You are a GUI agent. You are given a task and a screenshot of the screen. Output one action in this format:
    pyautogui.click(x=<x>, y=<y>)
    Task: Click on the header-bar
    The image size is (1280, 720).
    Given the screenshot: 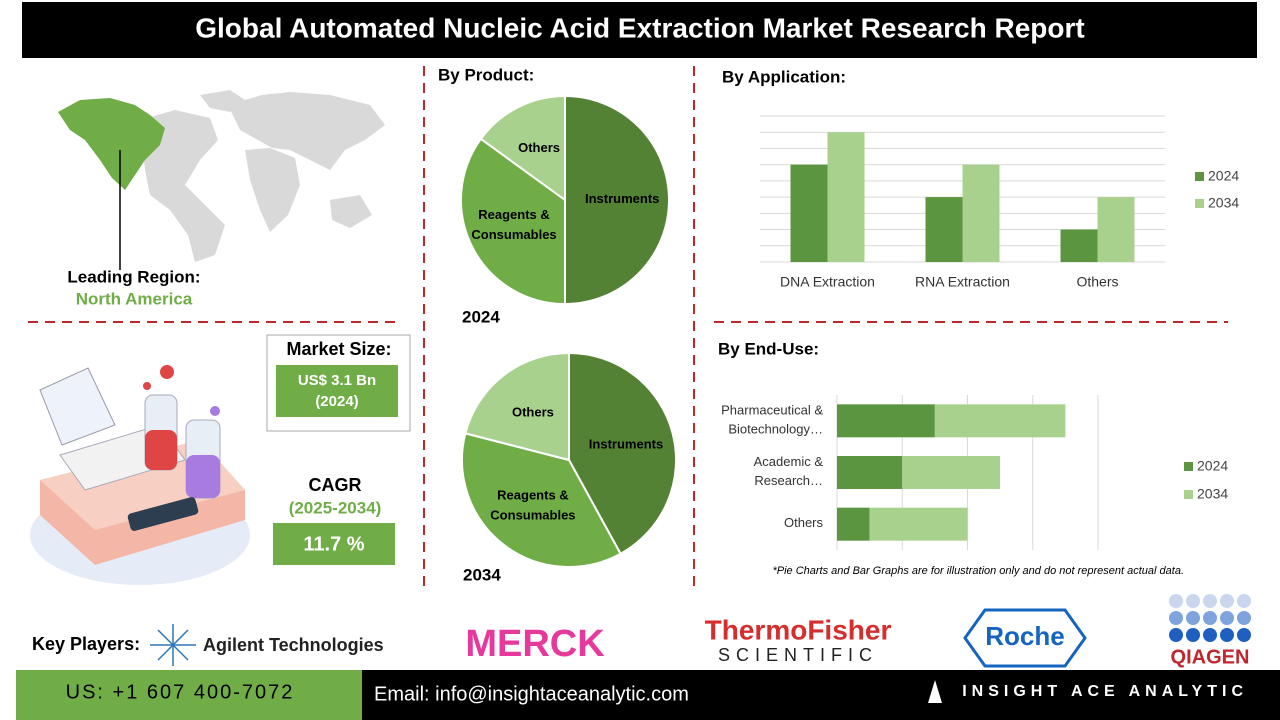 What is the action you would take?
    pyautogui.click(x=639, y=30)
    